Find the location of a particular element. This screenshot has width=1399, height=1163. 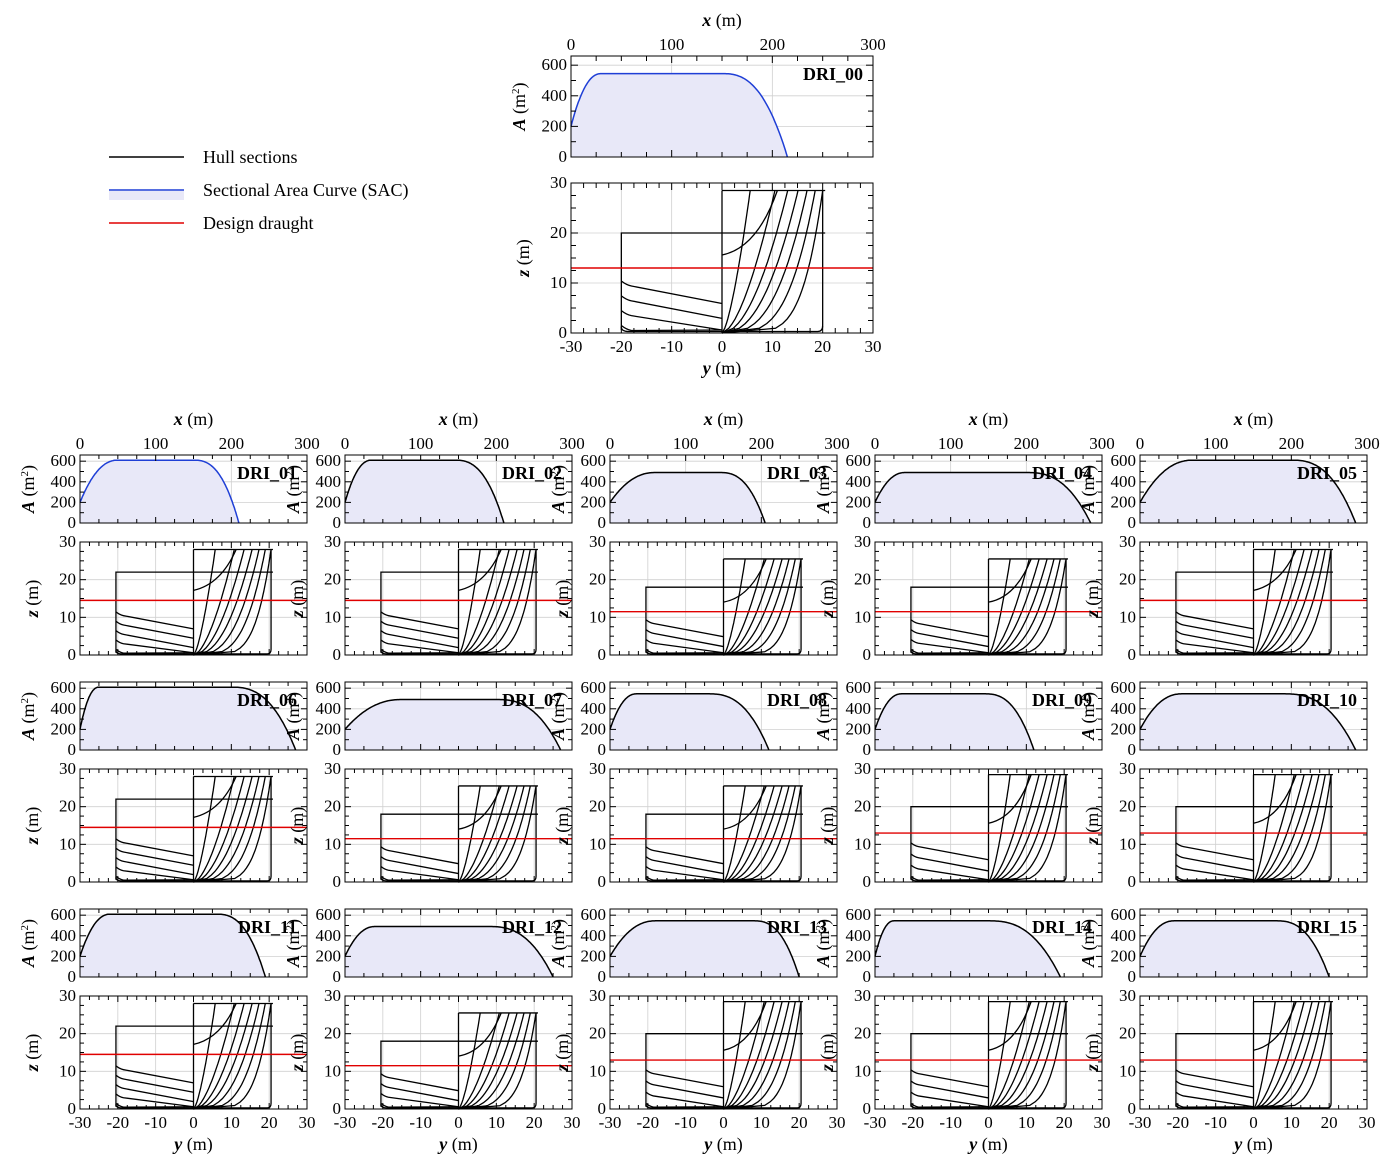

sac-x-tick-label: 100 is located at coordinates (672, 44).